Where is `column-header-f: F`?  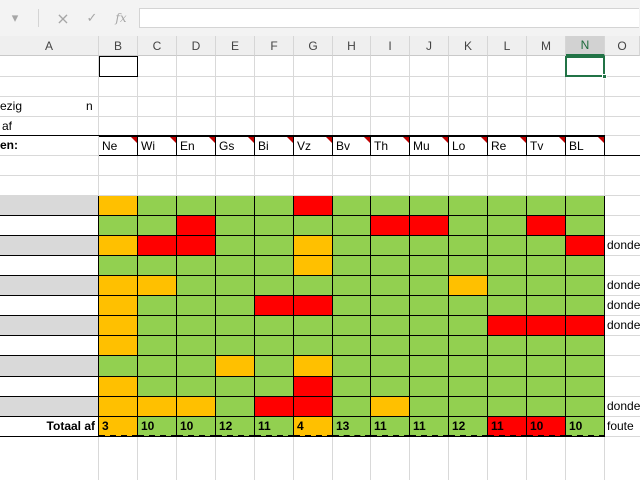
column-header-f: F is located at coordinates (274, 46).